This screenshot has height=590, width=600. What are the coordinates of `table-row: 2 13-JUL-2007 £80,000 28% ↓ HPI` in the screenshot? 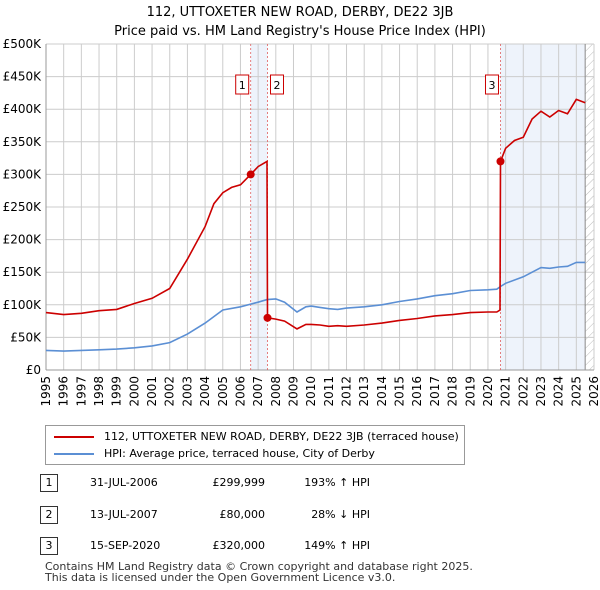 It's located at (240, 515).